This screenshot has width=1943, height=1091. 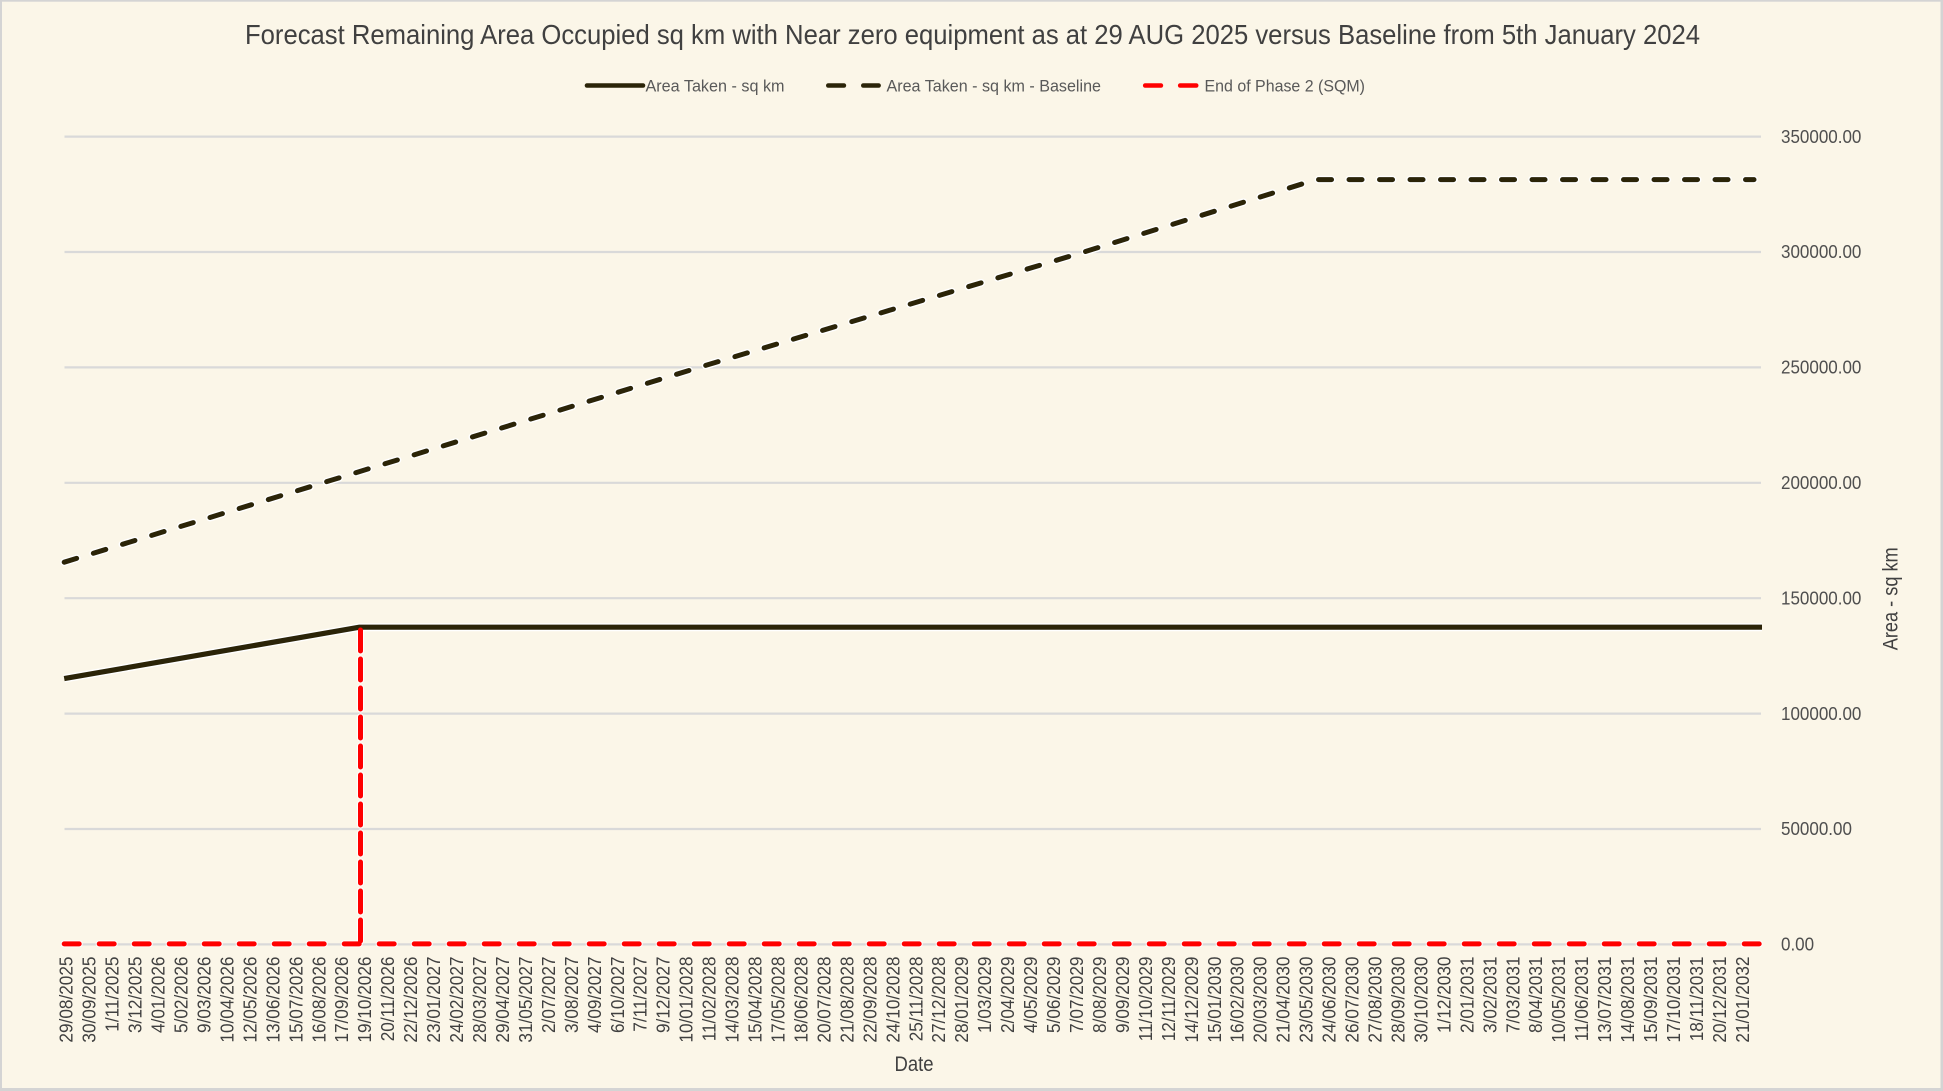 What do you see at coordinates (1821, 714) in the screenshot?
I see `svg-text: 100000.00` at bounding box center [1821, 714].